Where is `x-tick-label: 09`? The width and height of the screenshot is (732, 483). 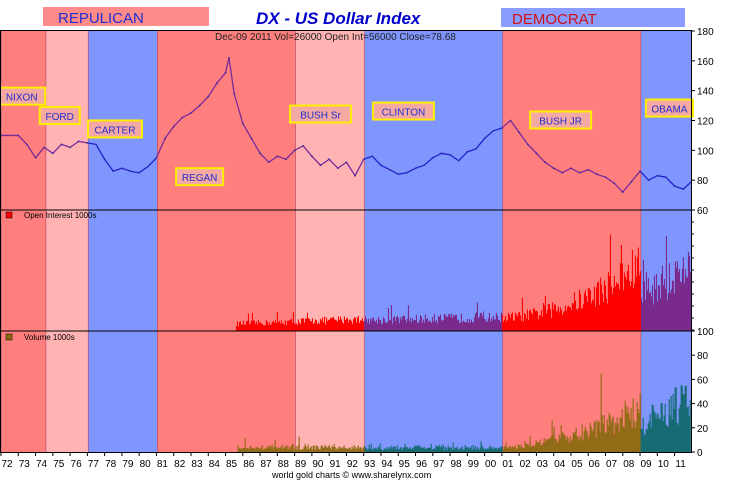 x-tick-label: 09 is located at coordinates (646, 464).